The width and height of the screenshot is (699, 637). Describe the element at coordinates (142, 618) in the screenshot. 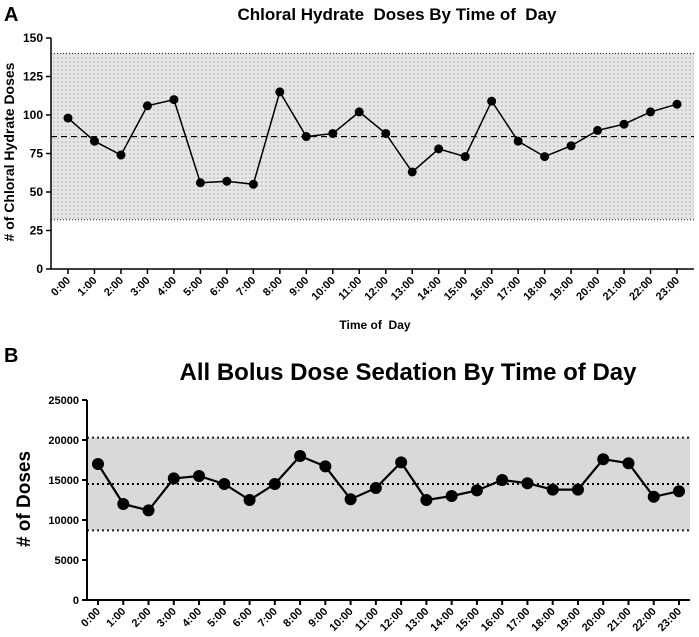

I see `panel-b-x-tick-label: 2:00` at that location.